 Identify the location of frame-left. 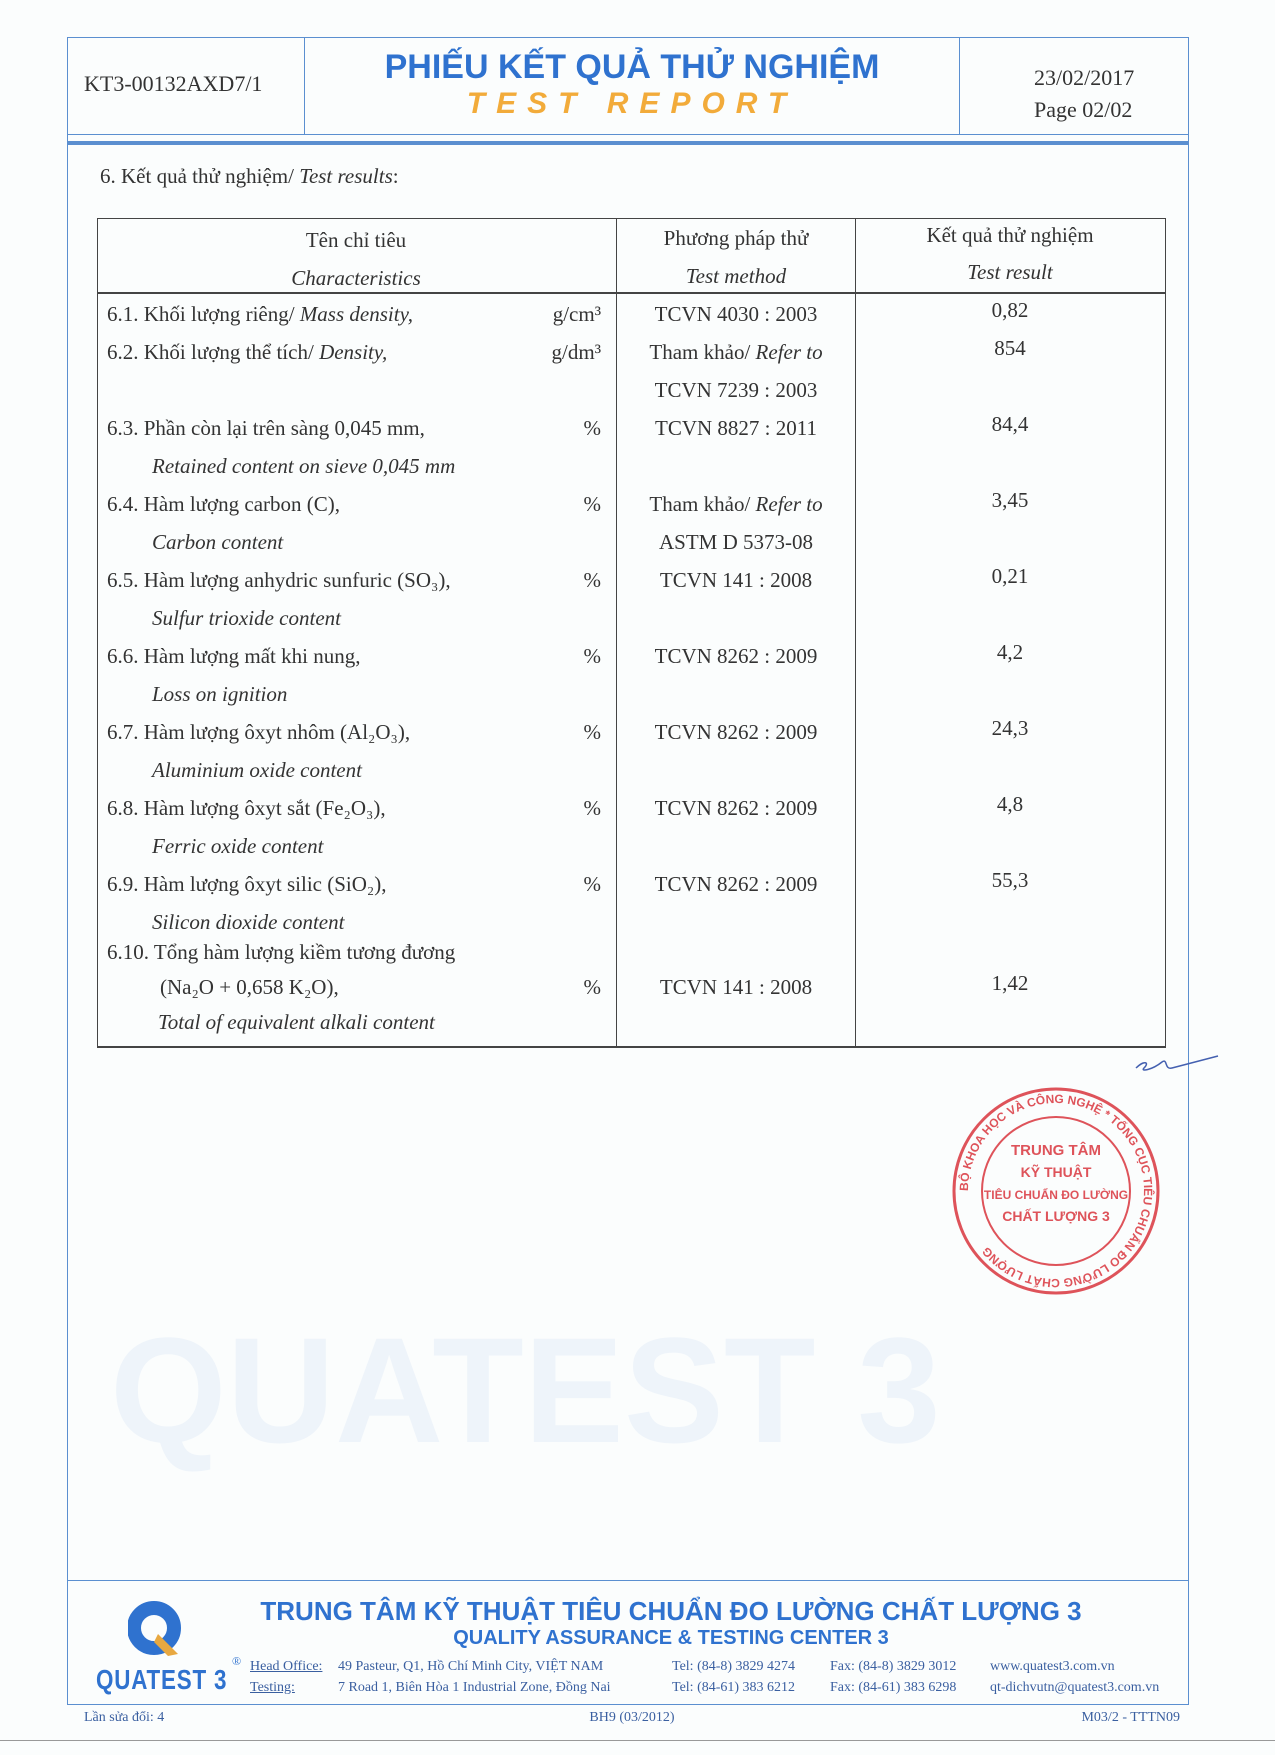
(67, 871).